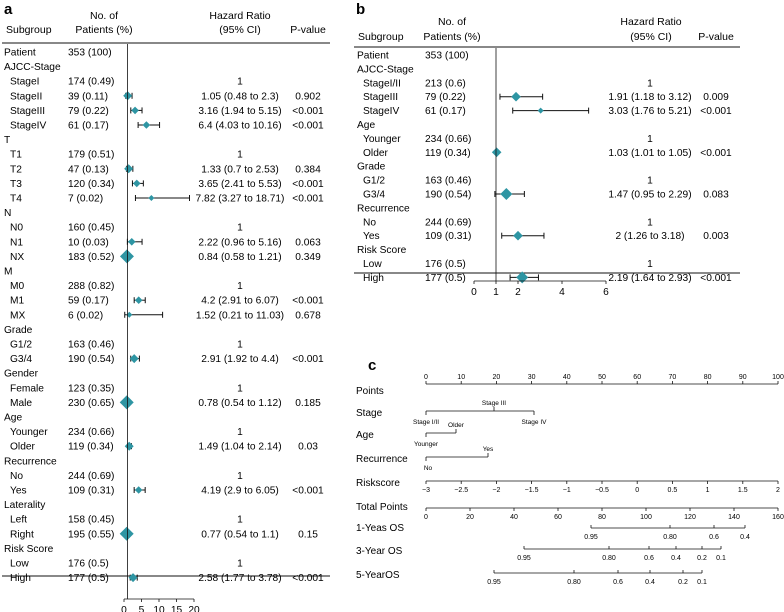 This screenshot has width=784, height=612. Describe the element at coordinates (650, 37) in the screenshot. I see `panel-b-header-hr-line2: (95% CI)` at that location.